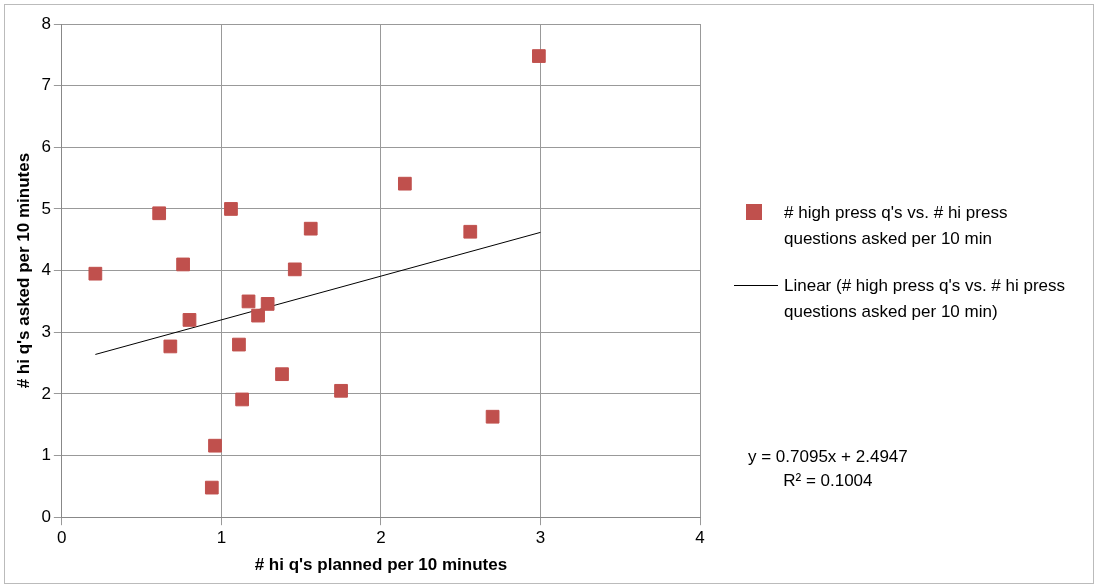 The width and height of the screenshot is (1099, 588). I want to click on text: R² = 0.1004, so click(828, 480).